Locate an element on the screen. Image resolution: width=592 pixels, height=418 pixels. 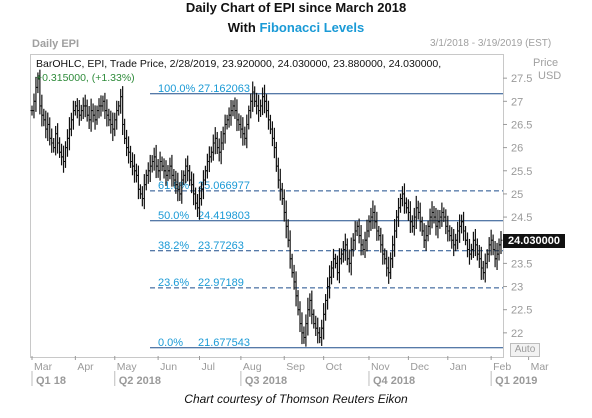
symbol-label: Daily EPI is located at coordinates (56, 44).